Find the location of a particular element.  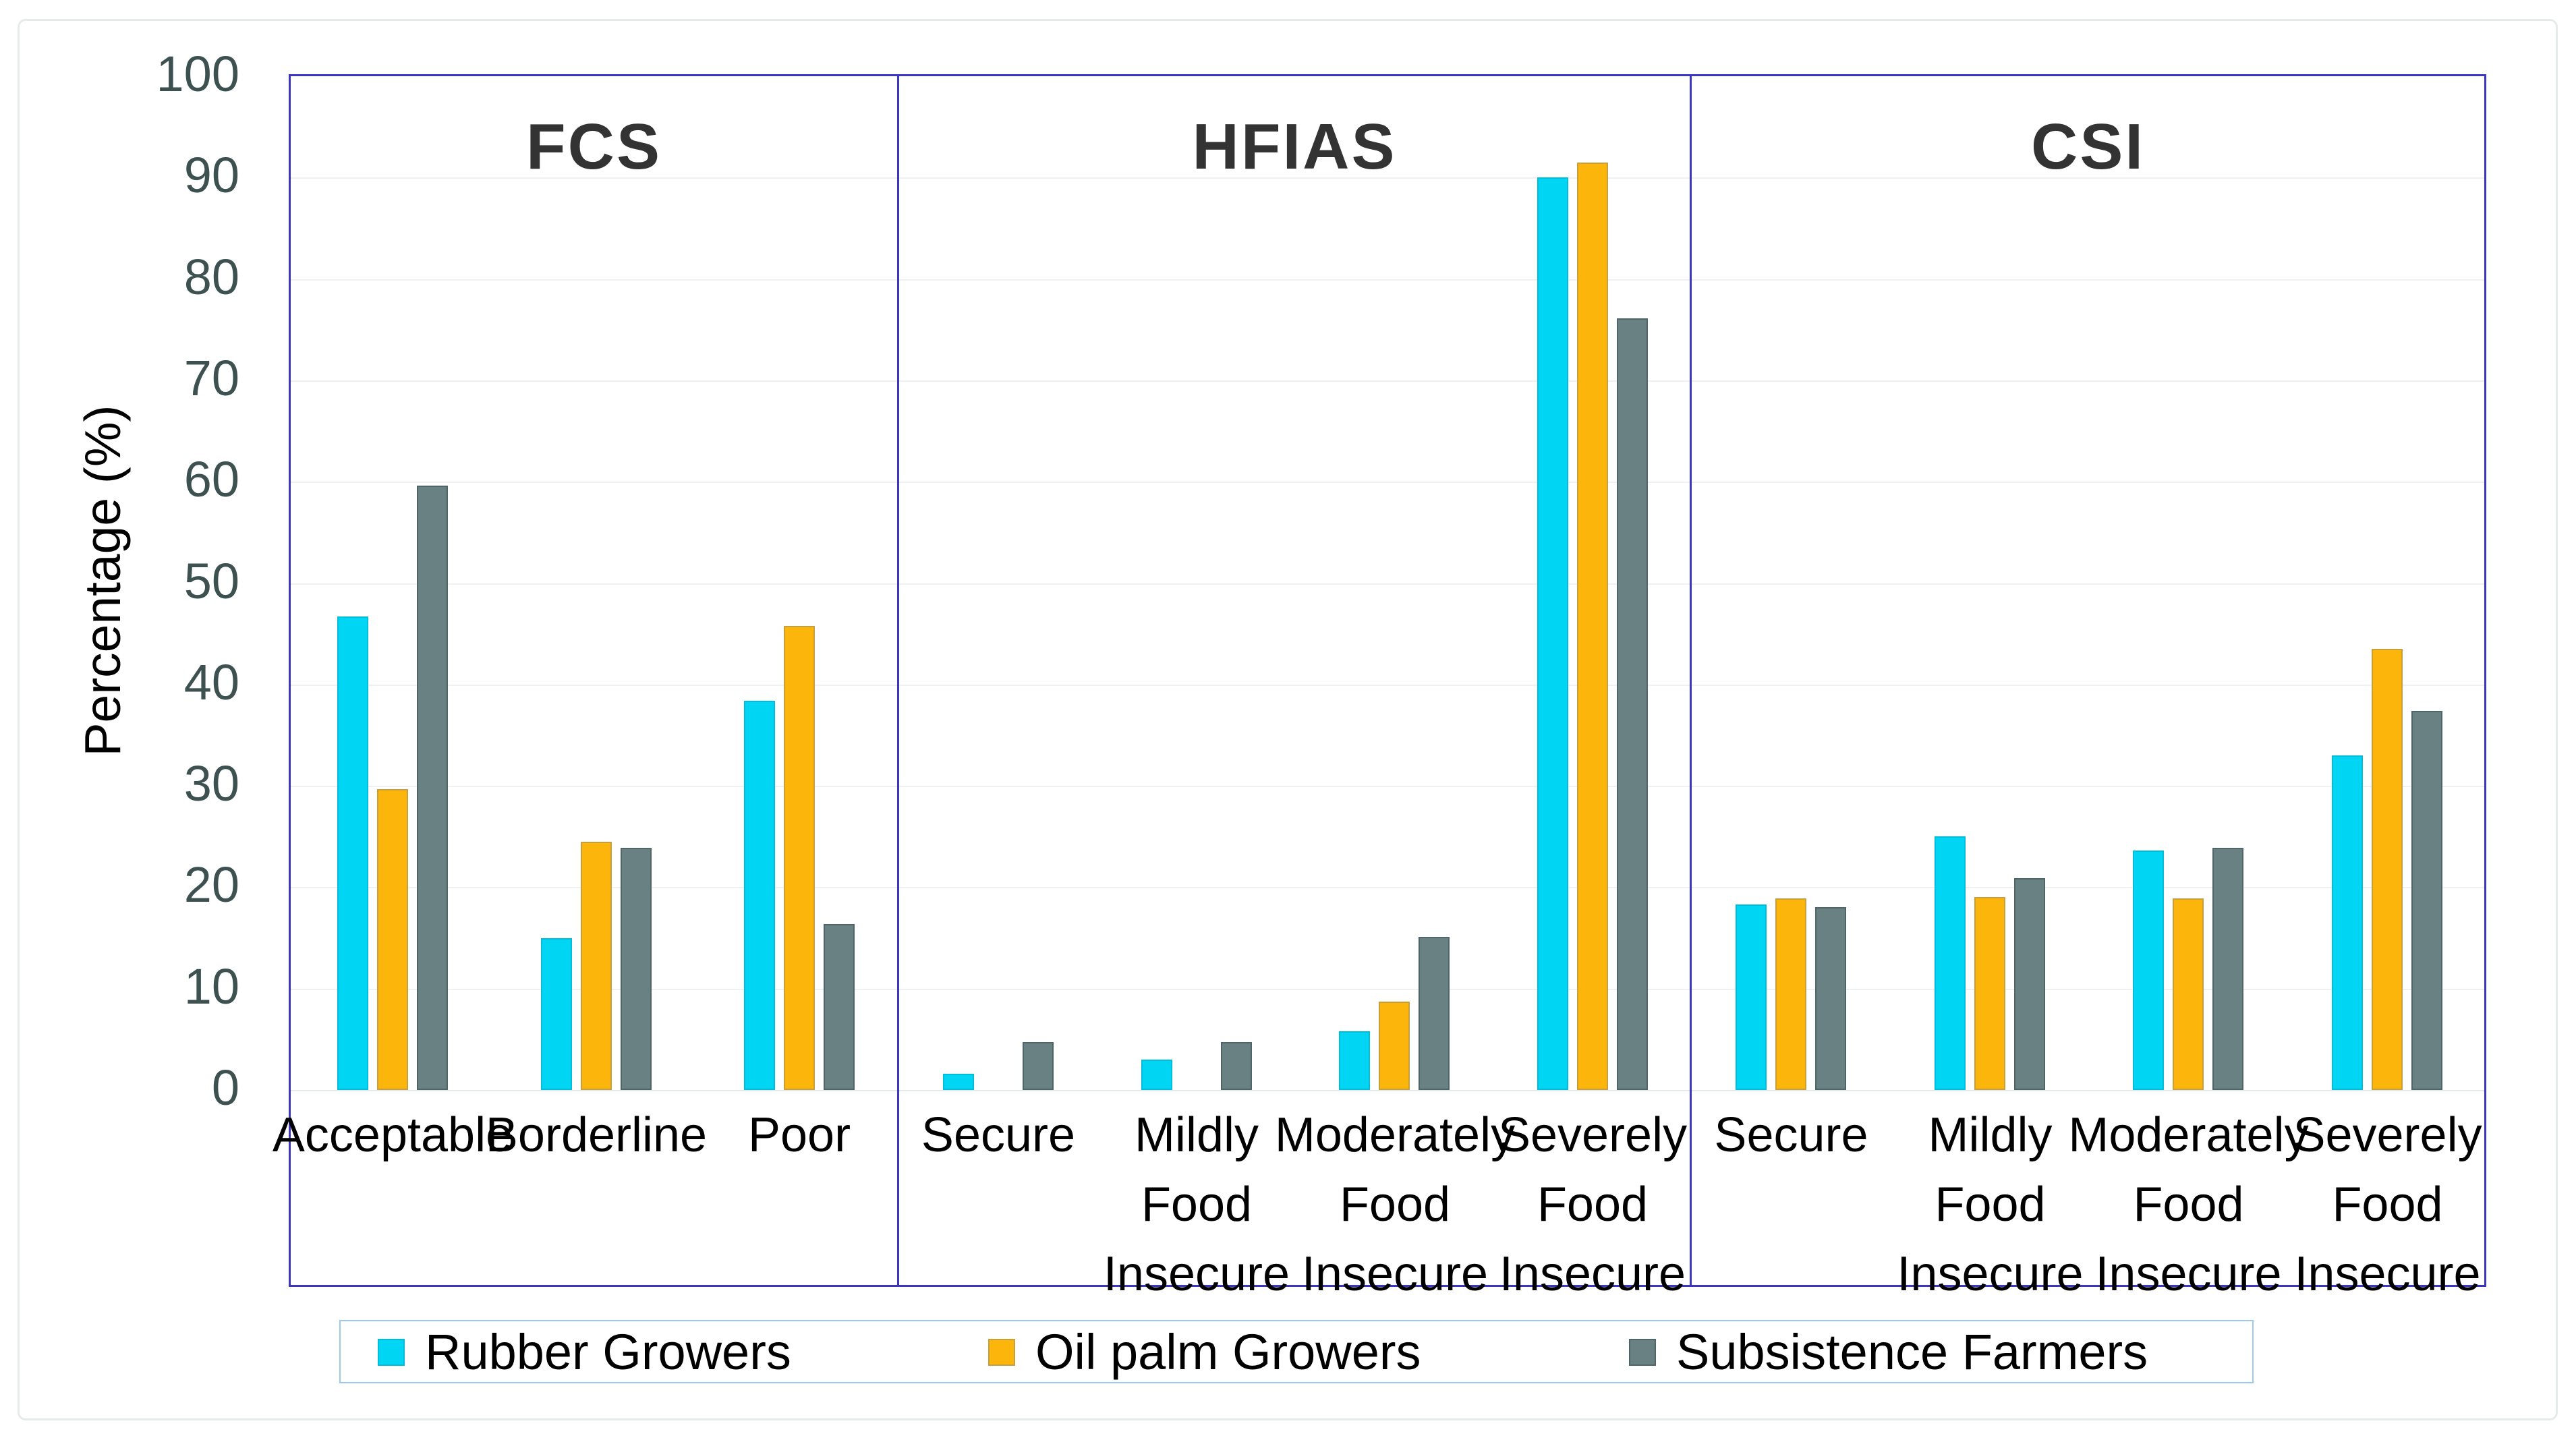

y-tick-label: 40 is located at coordinates (211, 682).